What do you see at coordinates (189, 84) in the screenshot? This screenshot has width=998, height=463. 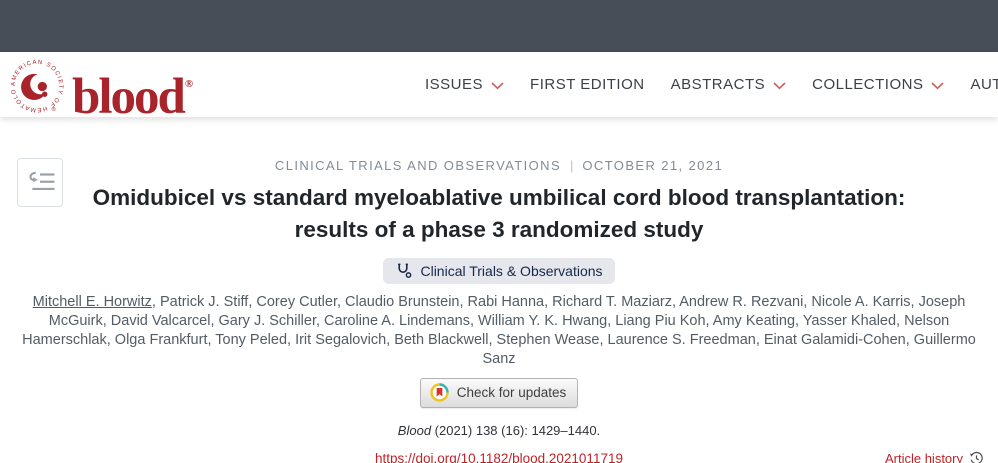 I see `registered-mark: ®` at bounding box center [189, 84].